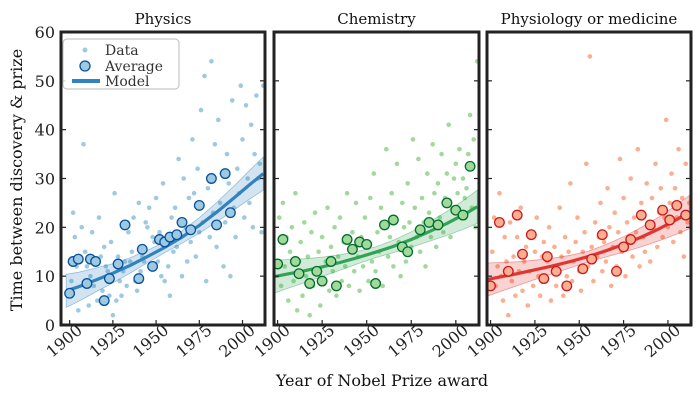  Describe the element at coordinates (150, 340) in the screenshot. I see `physics-x-tick-label: 1950` at that location.